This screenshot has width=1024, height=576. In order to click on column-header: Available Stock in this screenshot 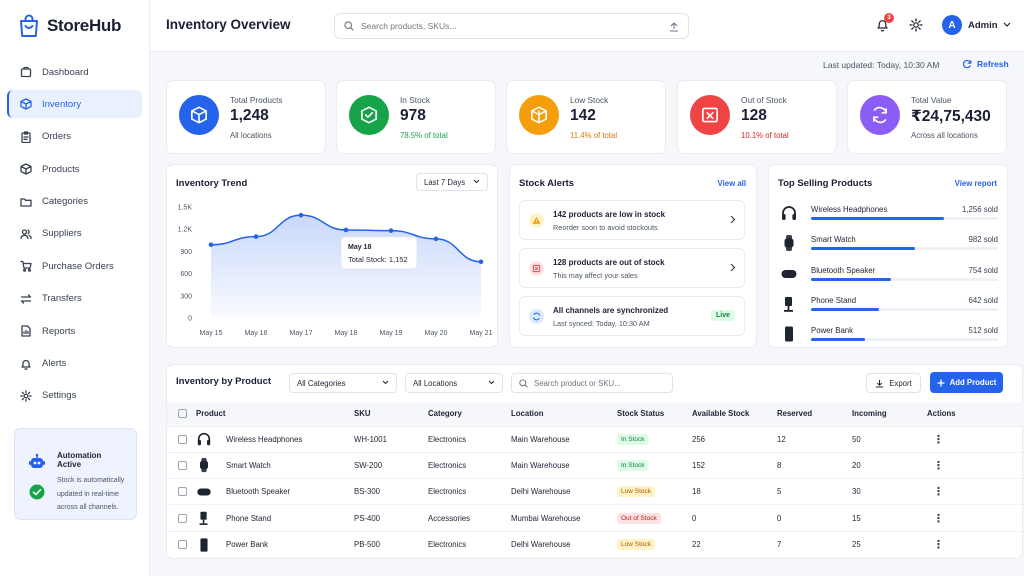, I will do `click(721, 414)`.